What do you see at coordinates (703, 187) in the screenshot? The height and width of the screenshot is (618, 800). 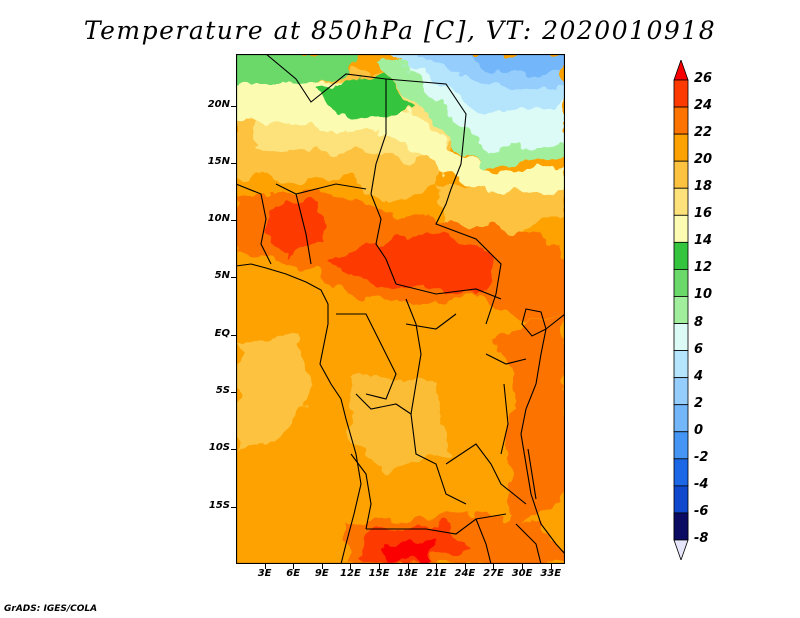 I see `colorbar-level-label: 18` at bounding box center [703, 187].